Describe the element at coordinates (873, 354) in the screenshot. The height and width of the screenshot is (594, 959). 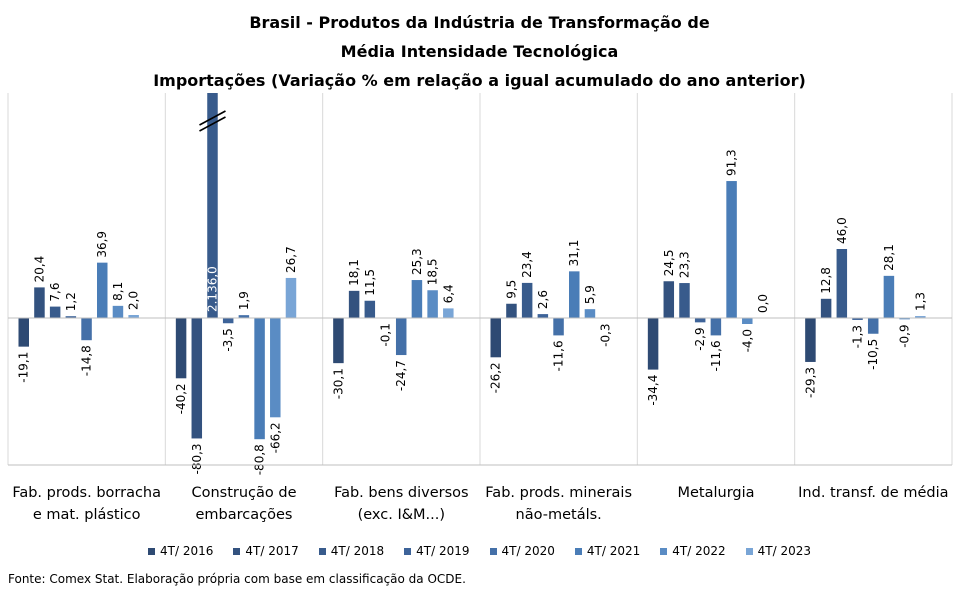
I see `data-label: -10,5` at that location.